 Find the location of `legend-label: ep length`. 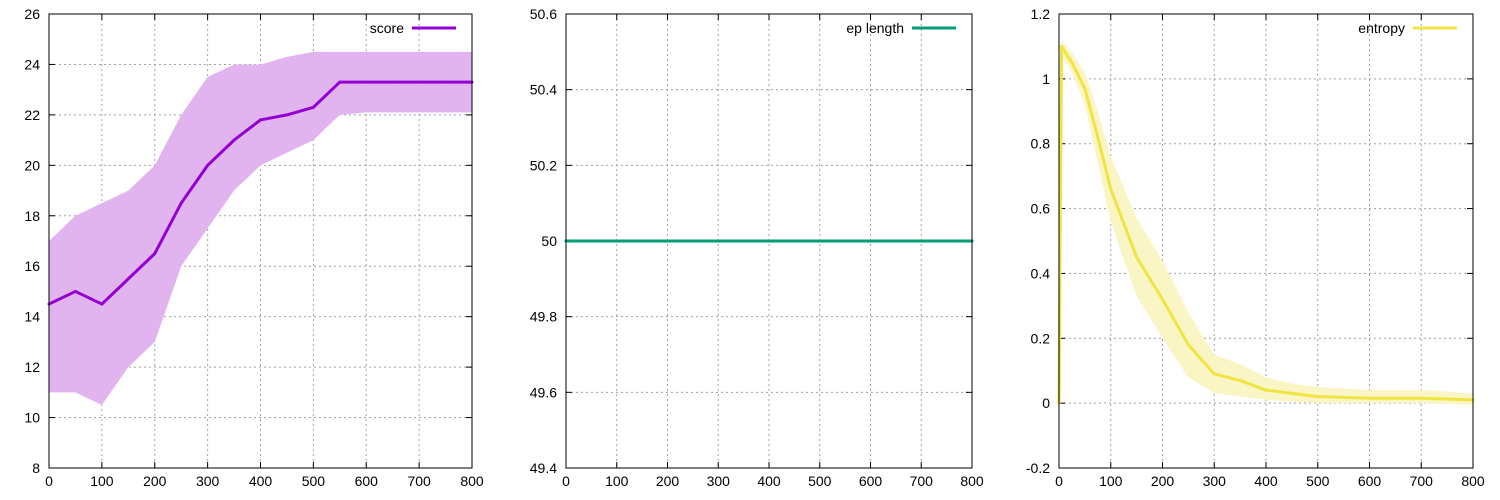

legend-label: ep length is located at coordinates (875, 28).